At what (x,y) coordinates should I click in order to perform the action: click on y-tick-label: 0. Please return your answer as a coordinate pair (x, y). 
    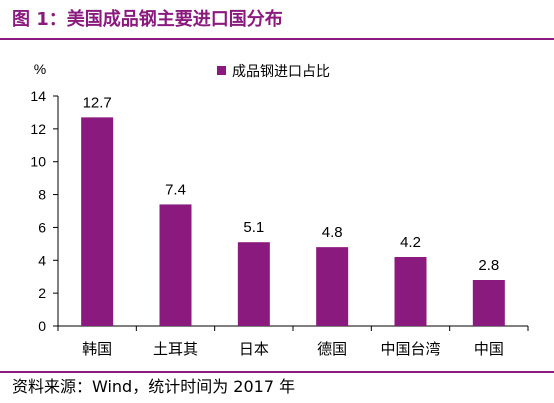
    Looking at the image, I should click on (42, 326).